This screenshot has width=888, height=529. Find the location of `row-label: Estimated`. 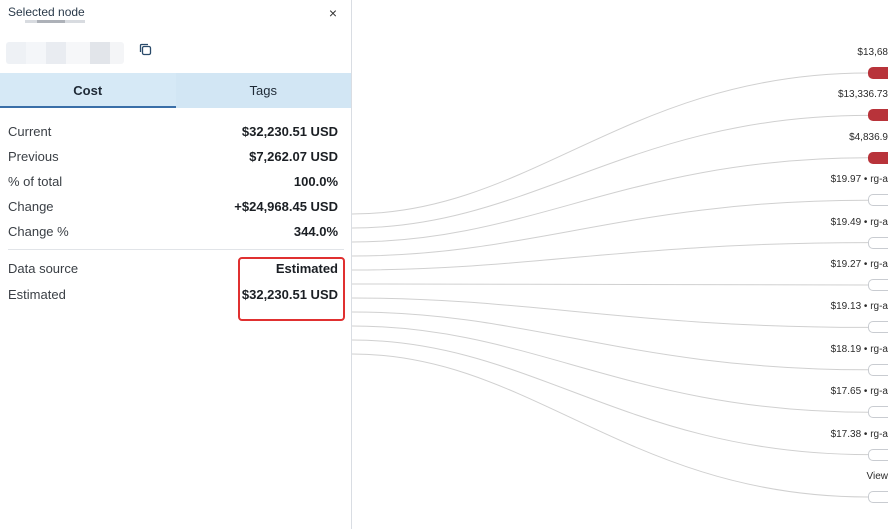

row-label: Estimated is located at coordinates (37, 294).